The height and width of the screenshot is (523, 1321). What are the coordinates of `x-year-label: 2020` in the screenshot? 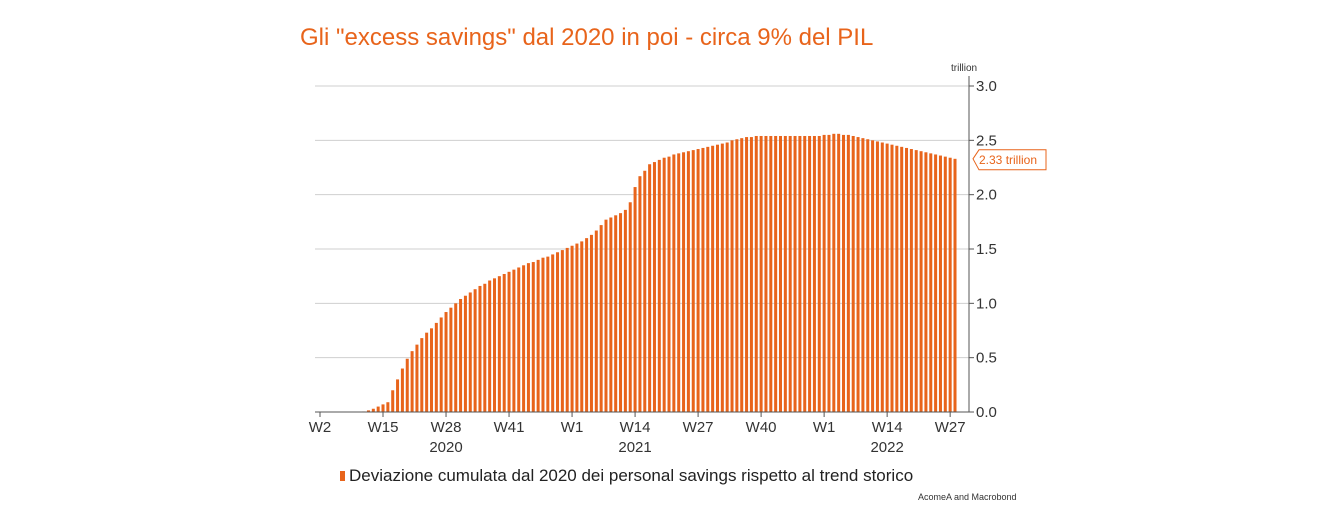 It's located at (445, 447).